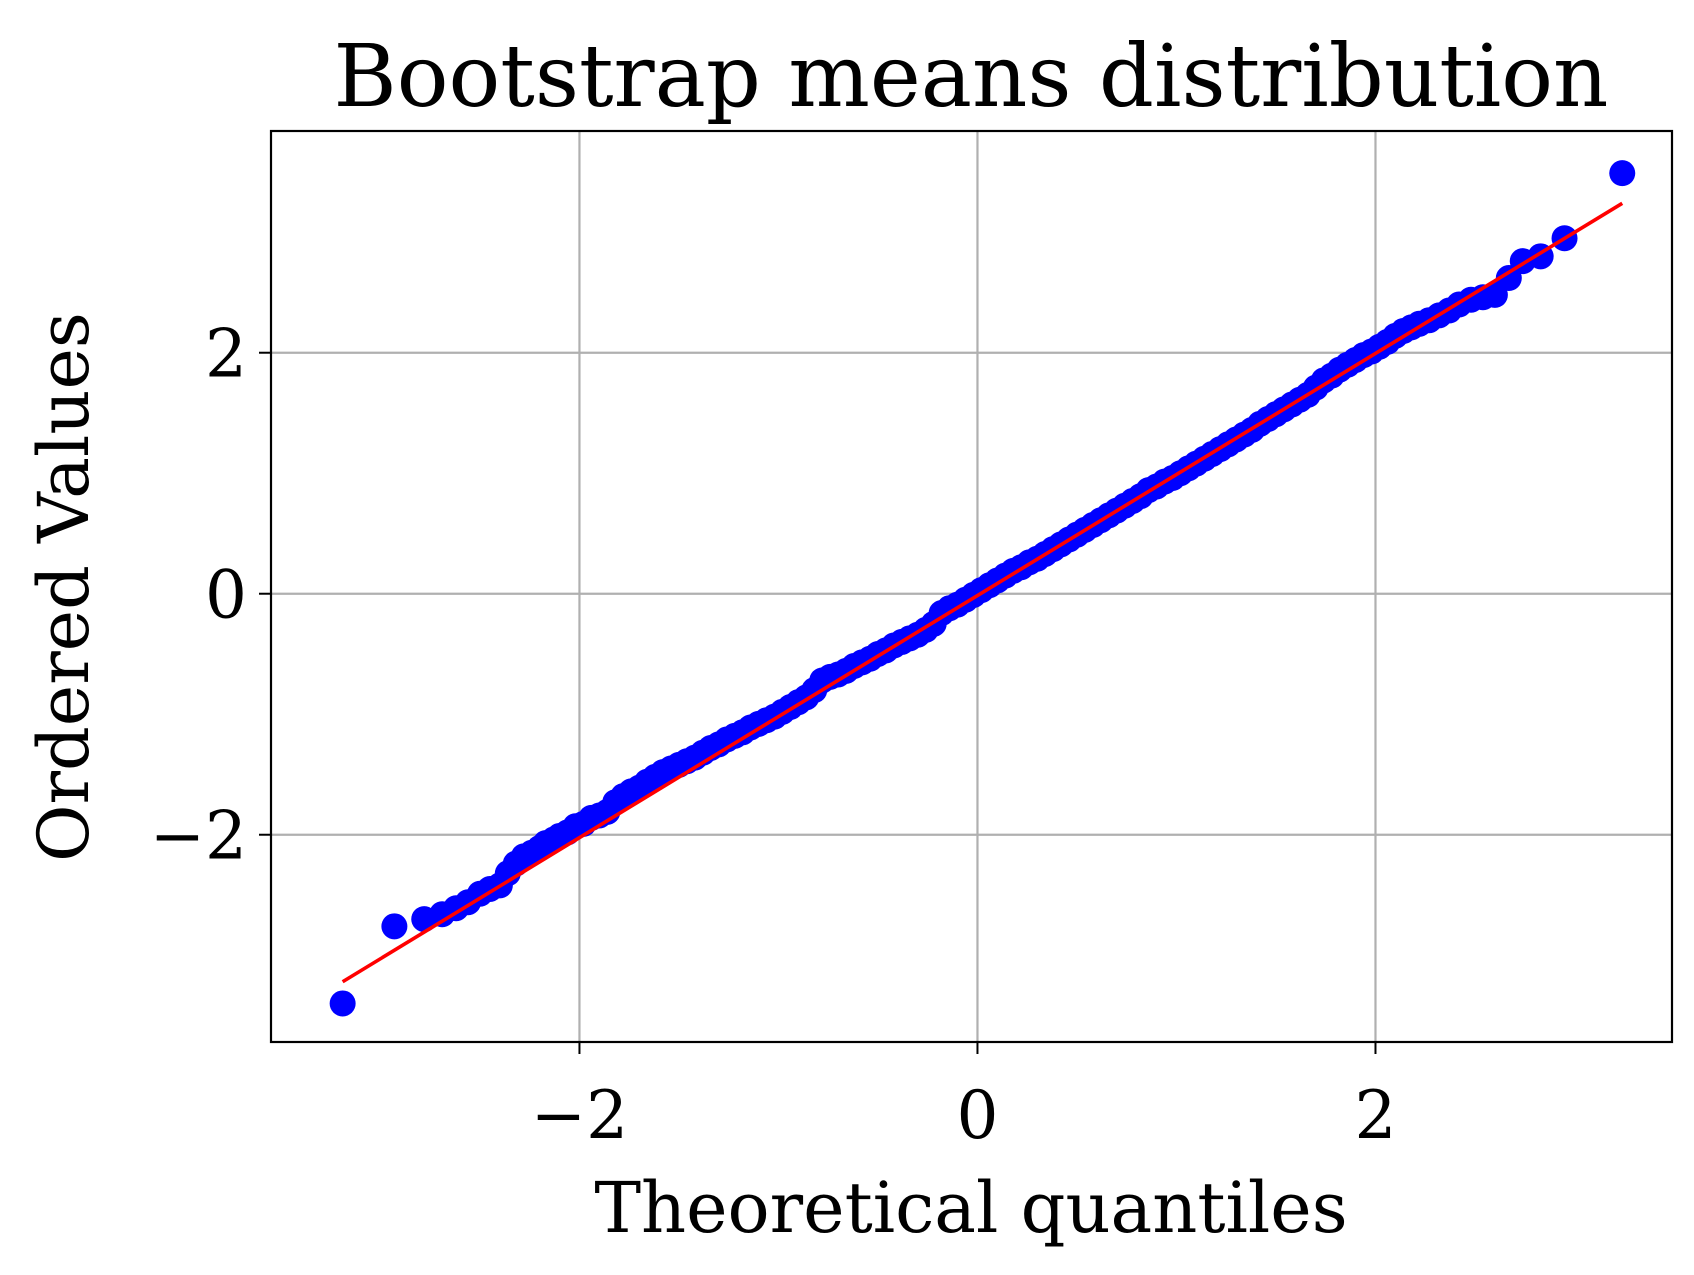 This screenshot has width=1694, height=1275. Describe the element at coordinates (1375, 1115) in the screenshot. I see `x-tick-label: 2` at that location.